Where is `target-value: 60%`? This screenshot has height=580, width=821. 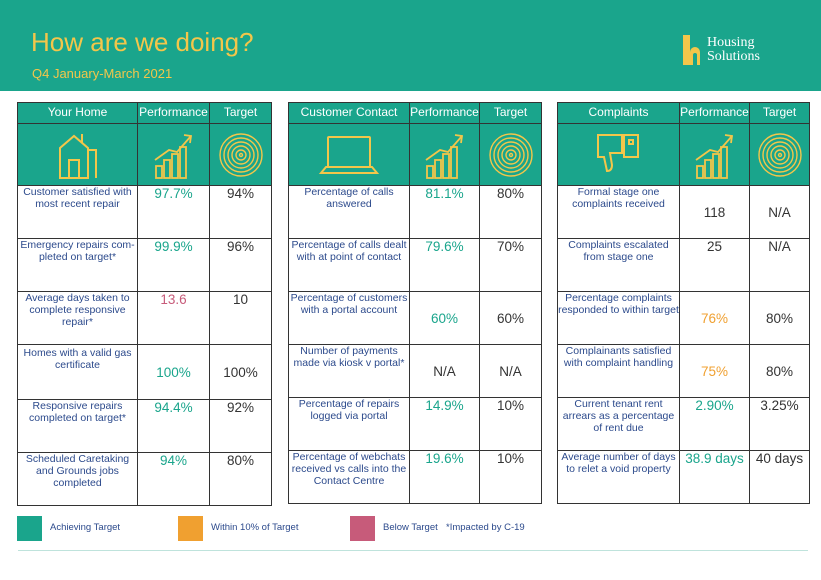
target-value: 60% is located at coordinates (510, 318).